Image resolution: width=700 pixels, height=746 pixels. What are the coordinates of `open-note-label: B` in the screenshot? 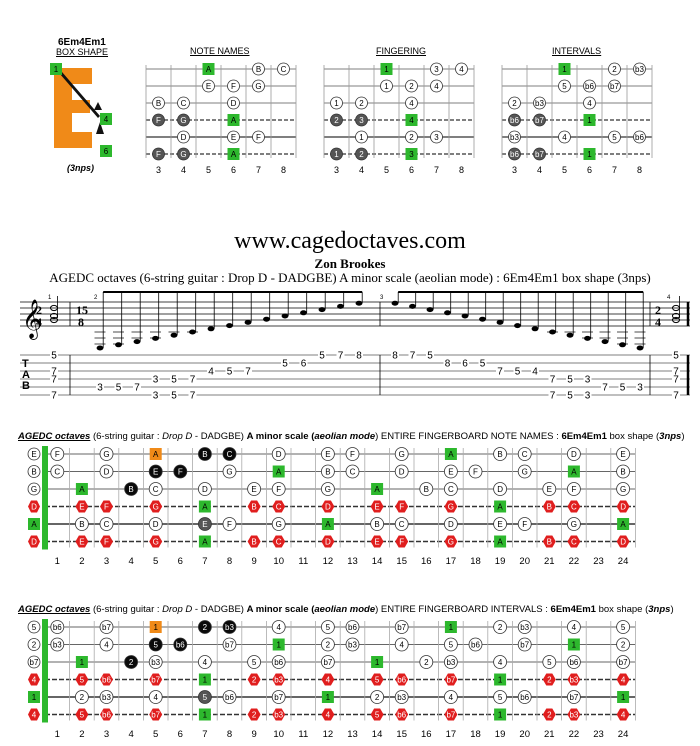 It's located at (33, 472).